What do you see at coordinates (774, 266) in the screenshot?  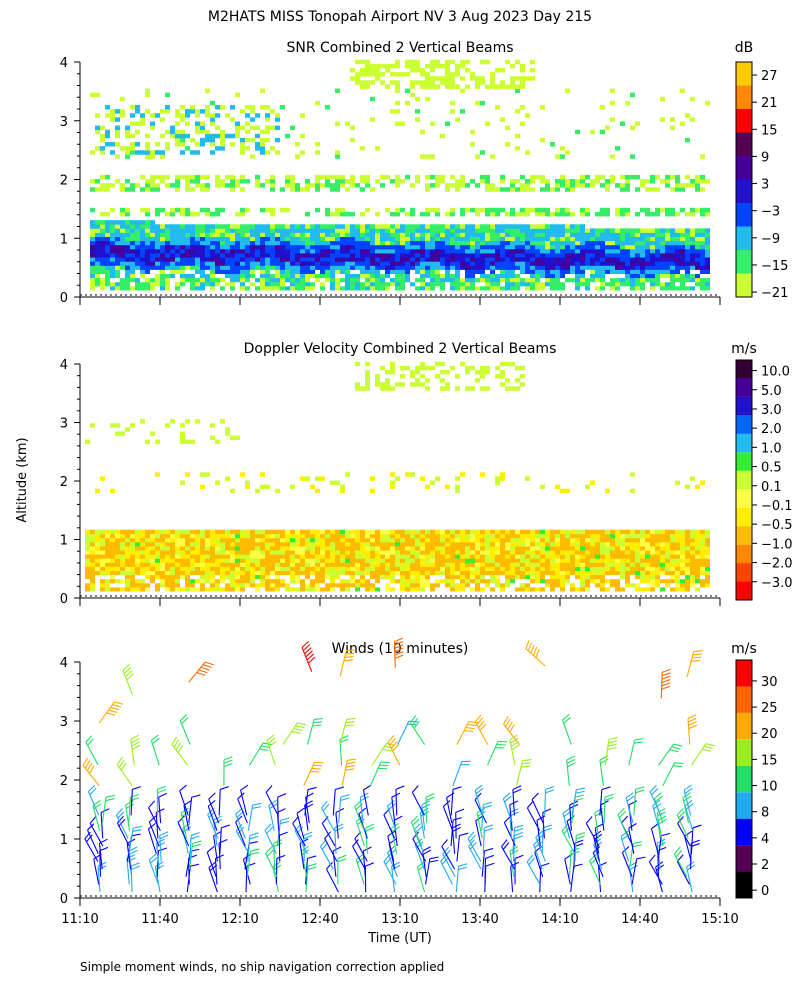 I see `colorbar-label: −15` at bounding box center [774, 266].